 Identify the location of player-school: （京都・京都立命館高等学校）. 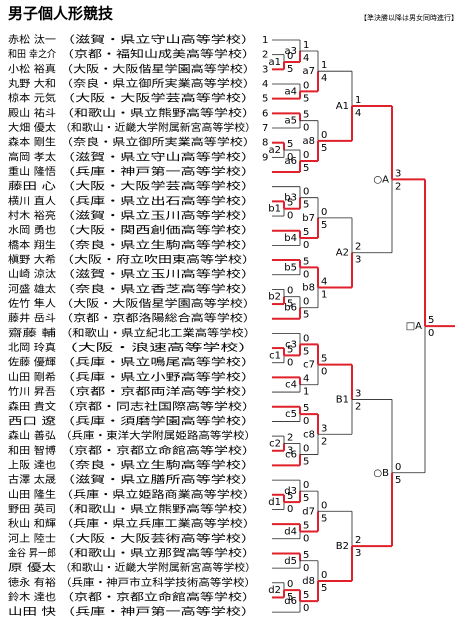
(158, 450).